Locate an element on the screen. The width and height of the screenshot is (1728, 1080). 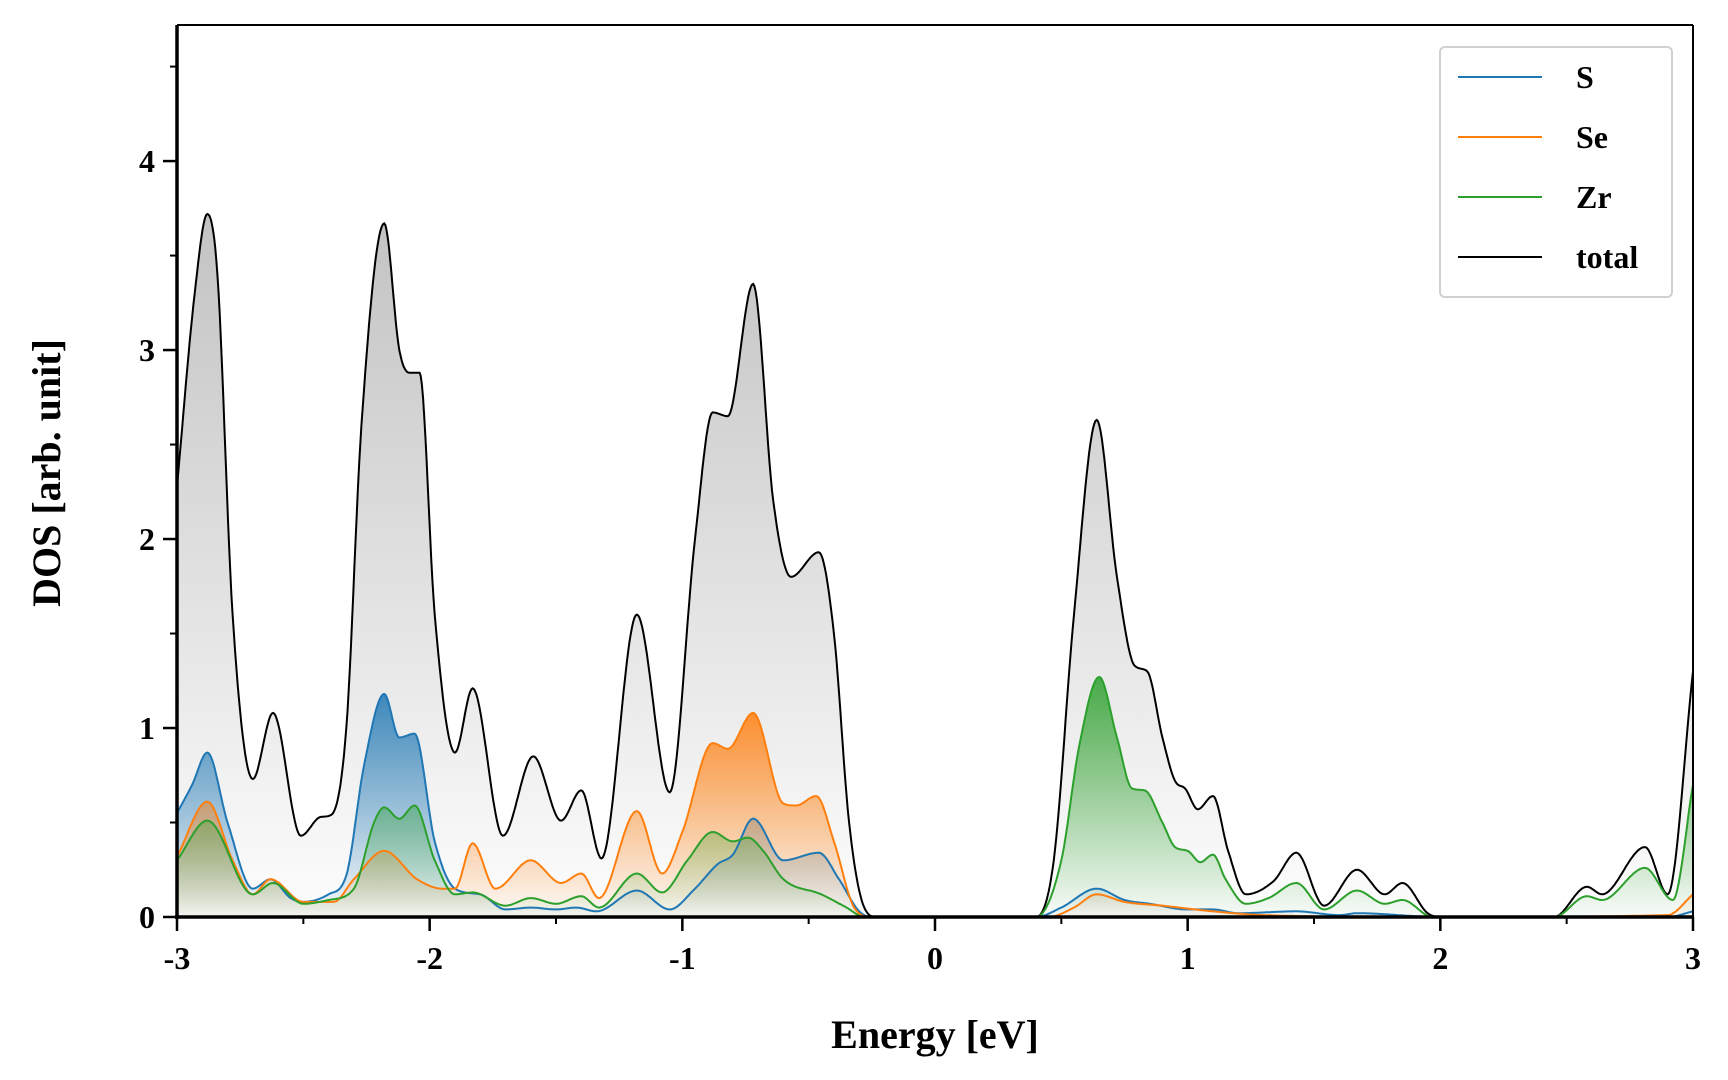
legend-label-se: Se is located at coordinates (1592, 137).